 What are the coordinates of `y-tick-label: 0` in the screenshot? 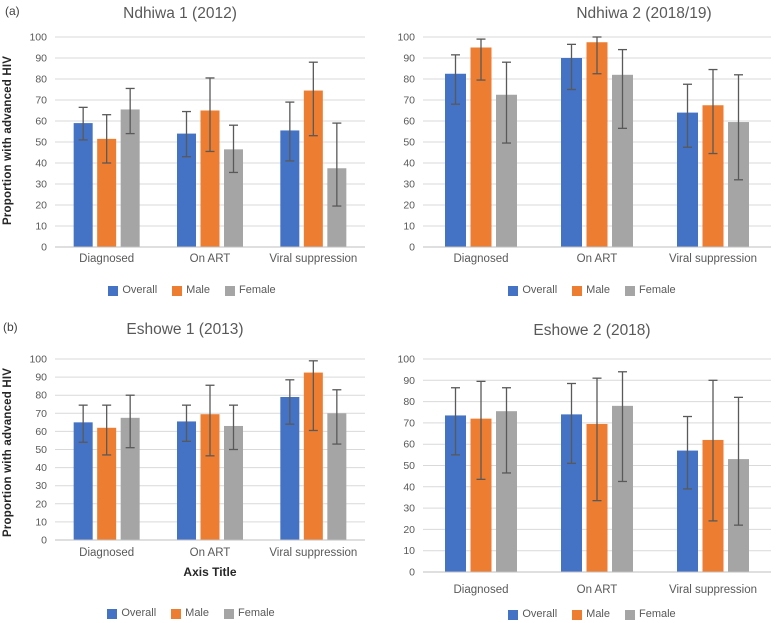 It's located at (412, 573).